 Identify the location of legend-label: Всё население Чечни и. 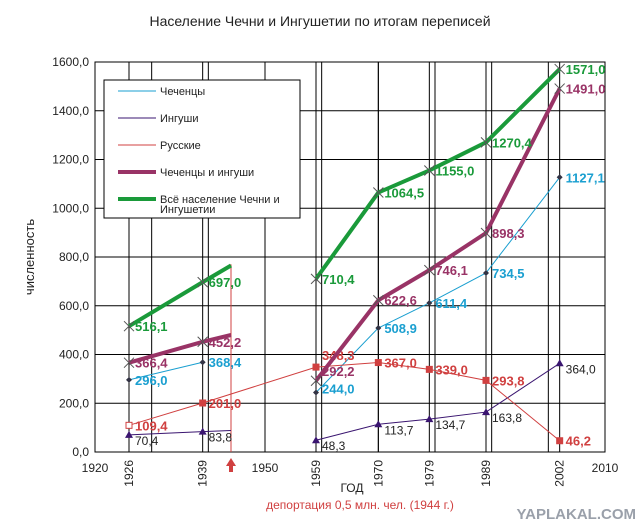
(220, 200).